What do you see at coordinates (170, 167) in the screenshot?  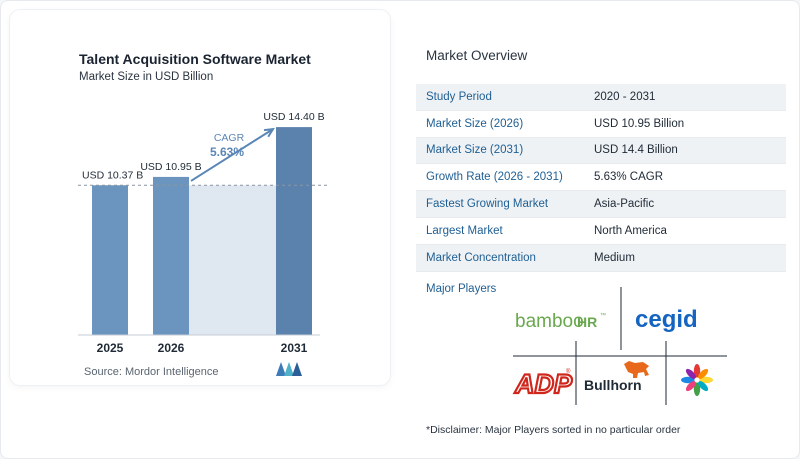 I see `data-label: USD 10.95 B` at bounding box center [170, 167].